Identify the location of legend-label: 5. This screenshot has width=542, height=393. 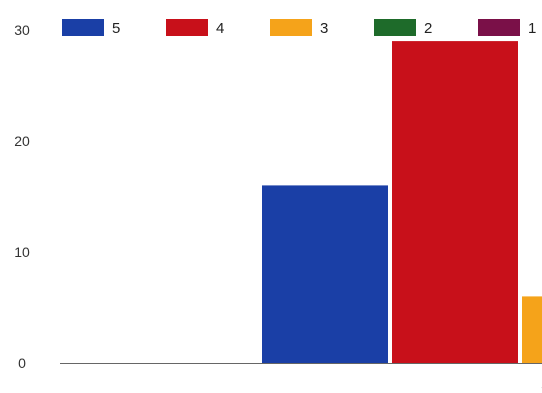
(116, 28).